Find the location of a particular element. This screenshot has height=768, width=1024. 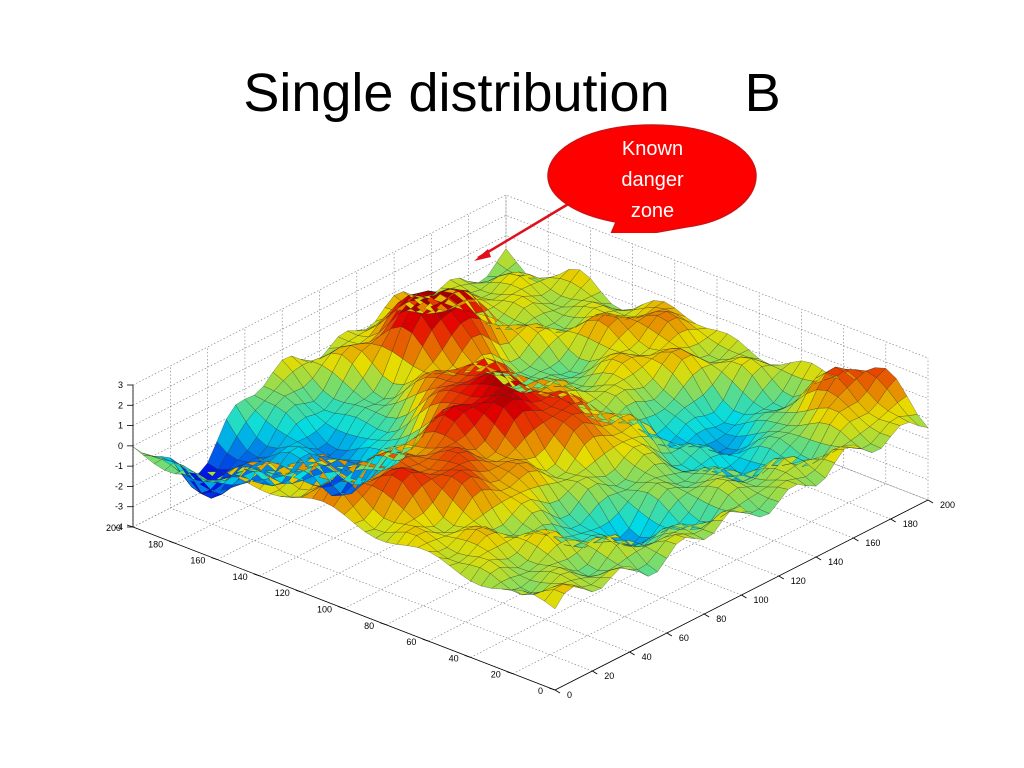

x-tick-label: 180 is located at coordinates (910, 524).